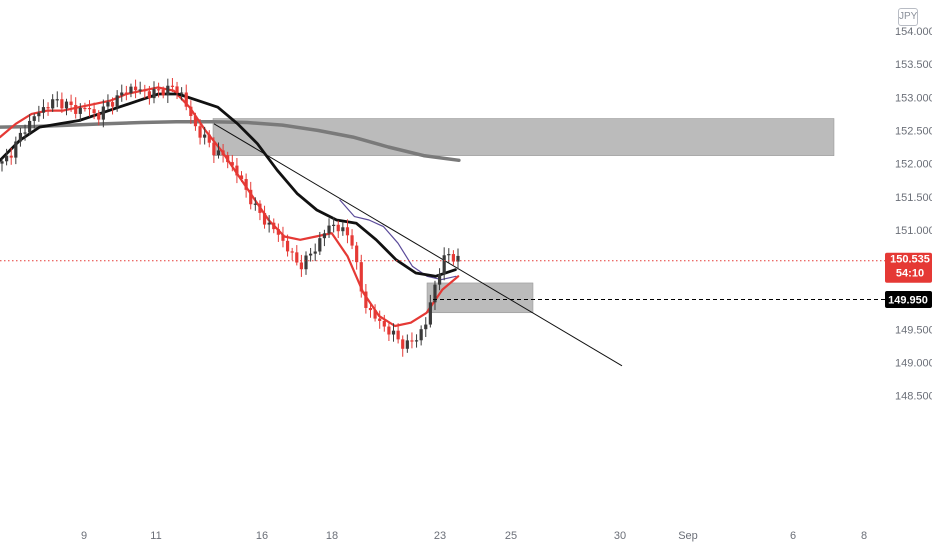 Image resolution: width=932 pixels, height=550 pixels. Describe the element at coordinates (908, 267) in the screenshot. I see `current-price-tag: 150.535 54:10` at that location.